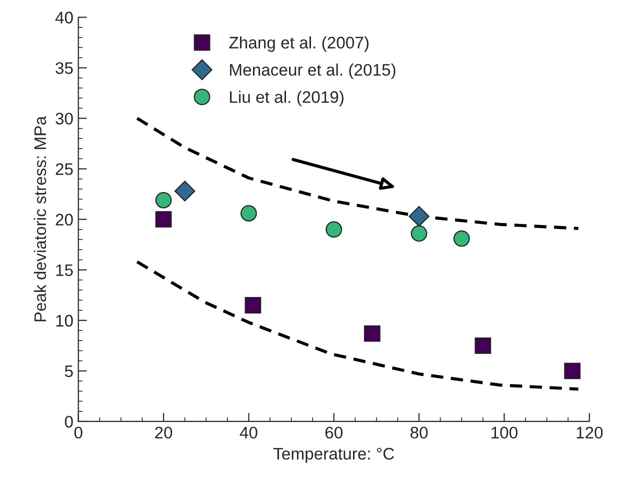 Image resolution: width=627 pixels, height=480 pixels. I want to click on x-tick-label: 40, so click(249, 432).